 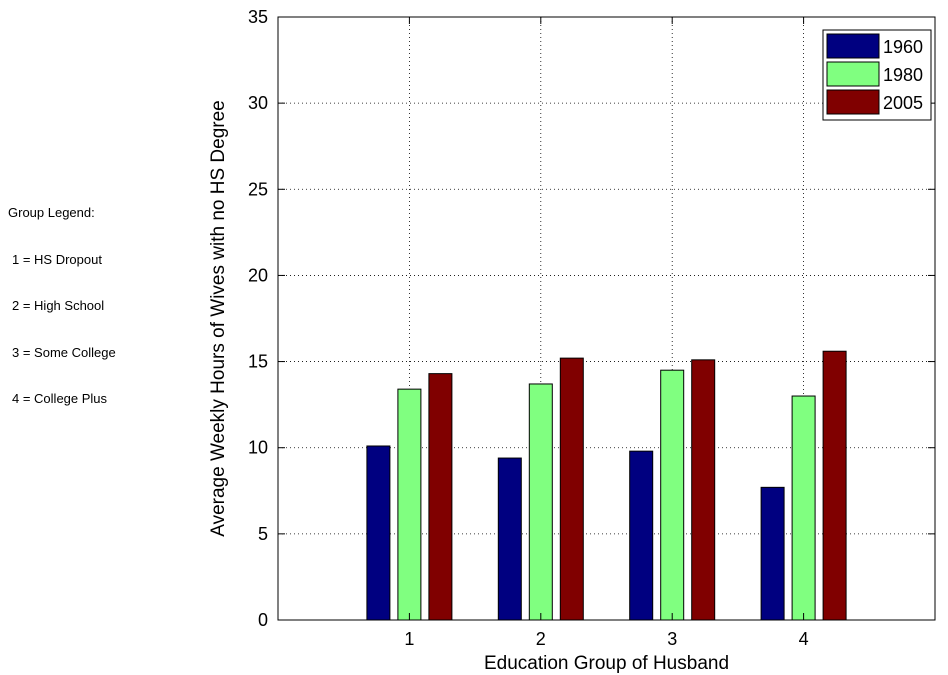 What do you see at coordinates (263, 620) in the screenshot?
I see `y-tick-label-0: 0` at bounding box center [263, 620].